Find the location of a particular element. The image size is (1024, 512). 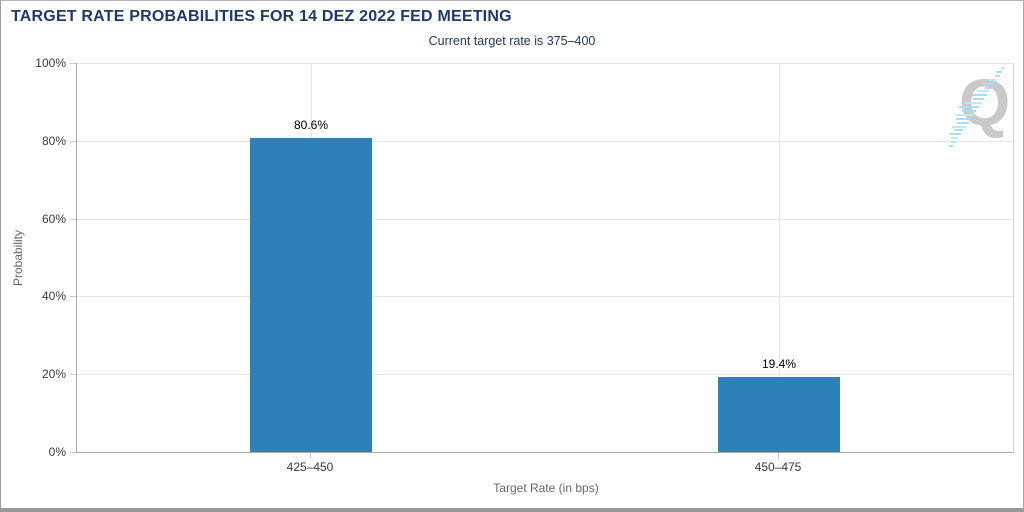

bar-value-label: 19.4% is located at coordinates (779, 363).